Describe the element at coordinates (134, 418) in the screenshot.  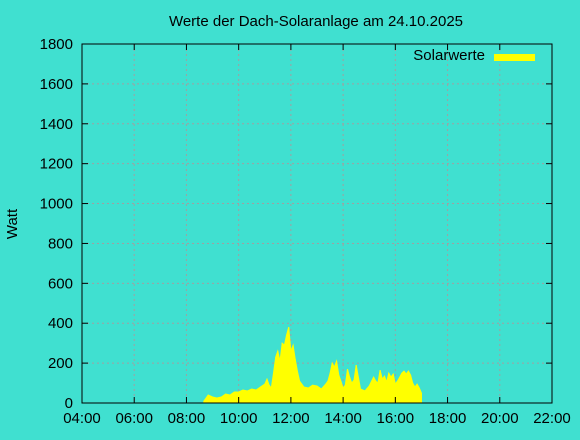
I see `x-tick-label: 06:00` at that location.